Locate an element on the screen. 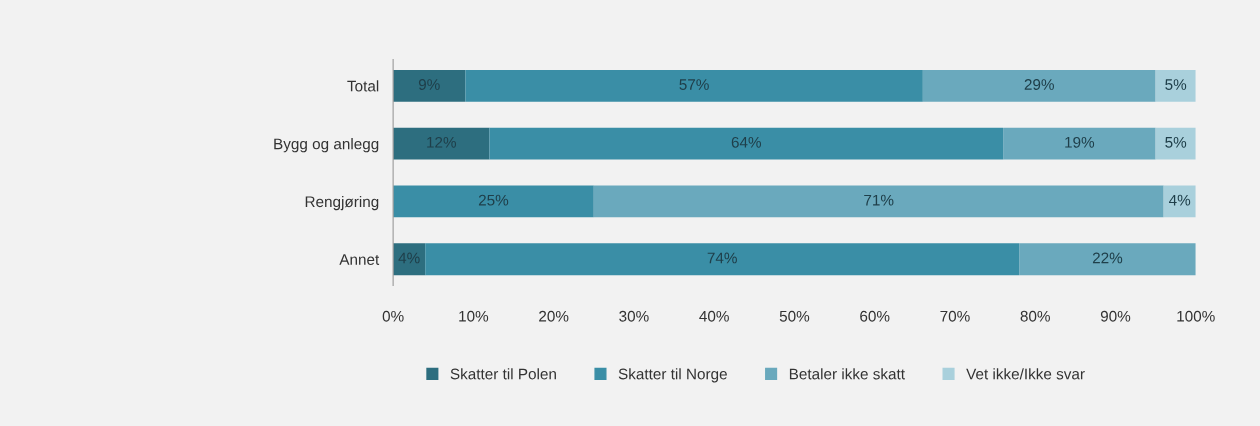 The height and width of the screenshot is (426, 1260). data-label: 71% is located at coordinates (879, 200).